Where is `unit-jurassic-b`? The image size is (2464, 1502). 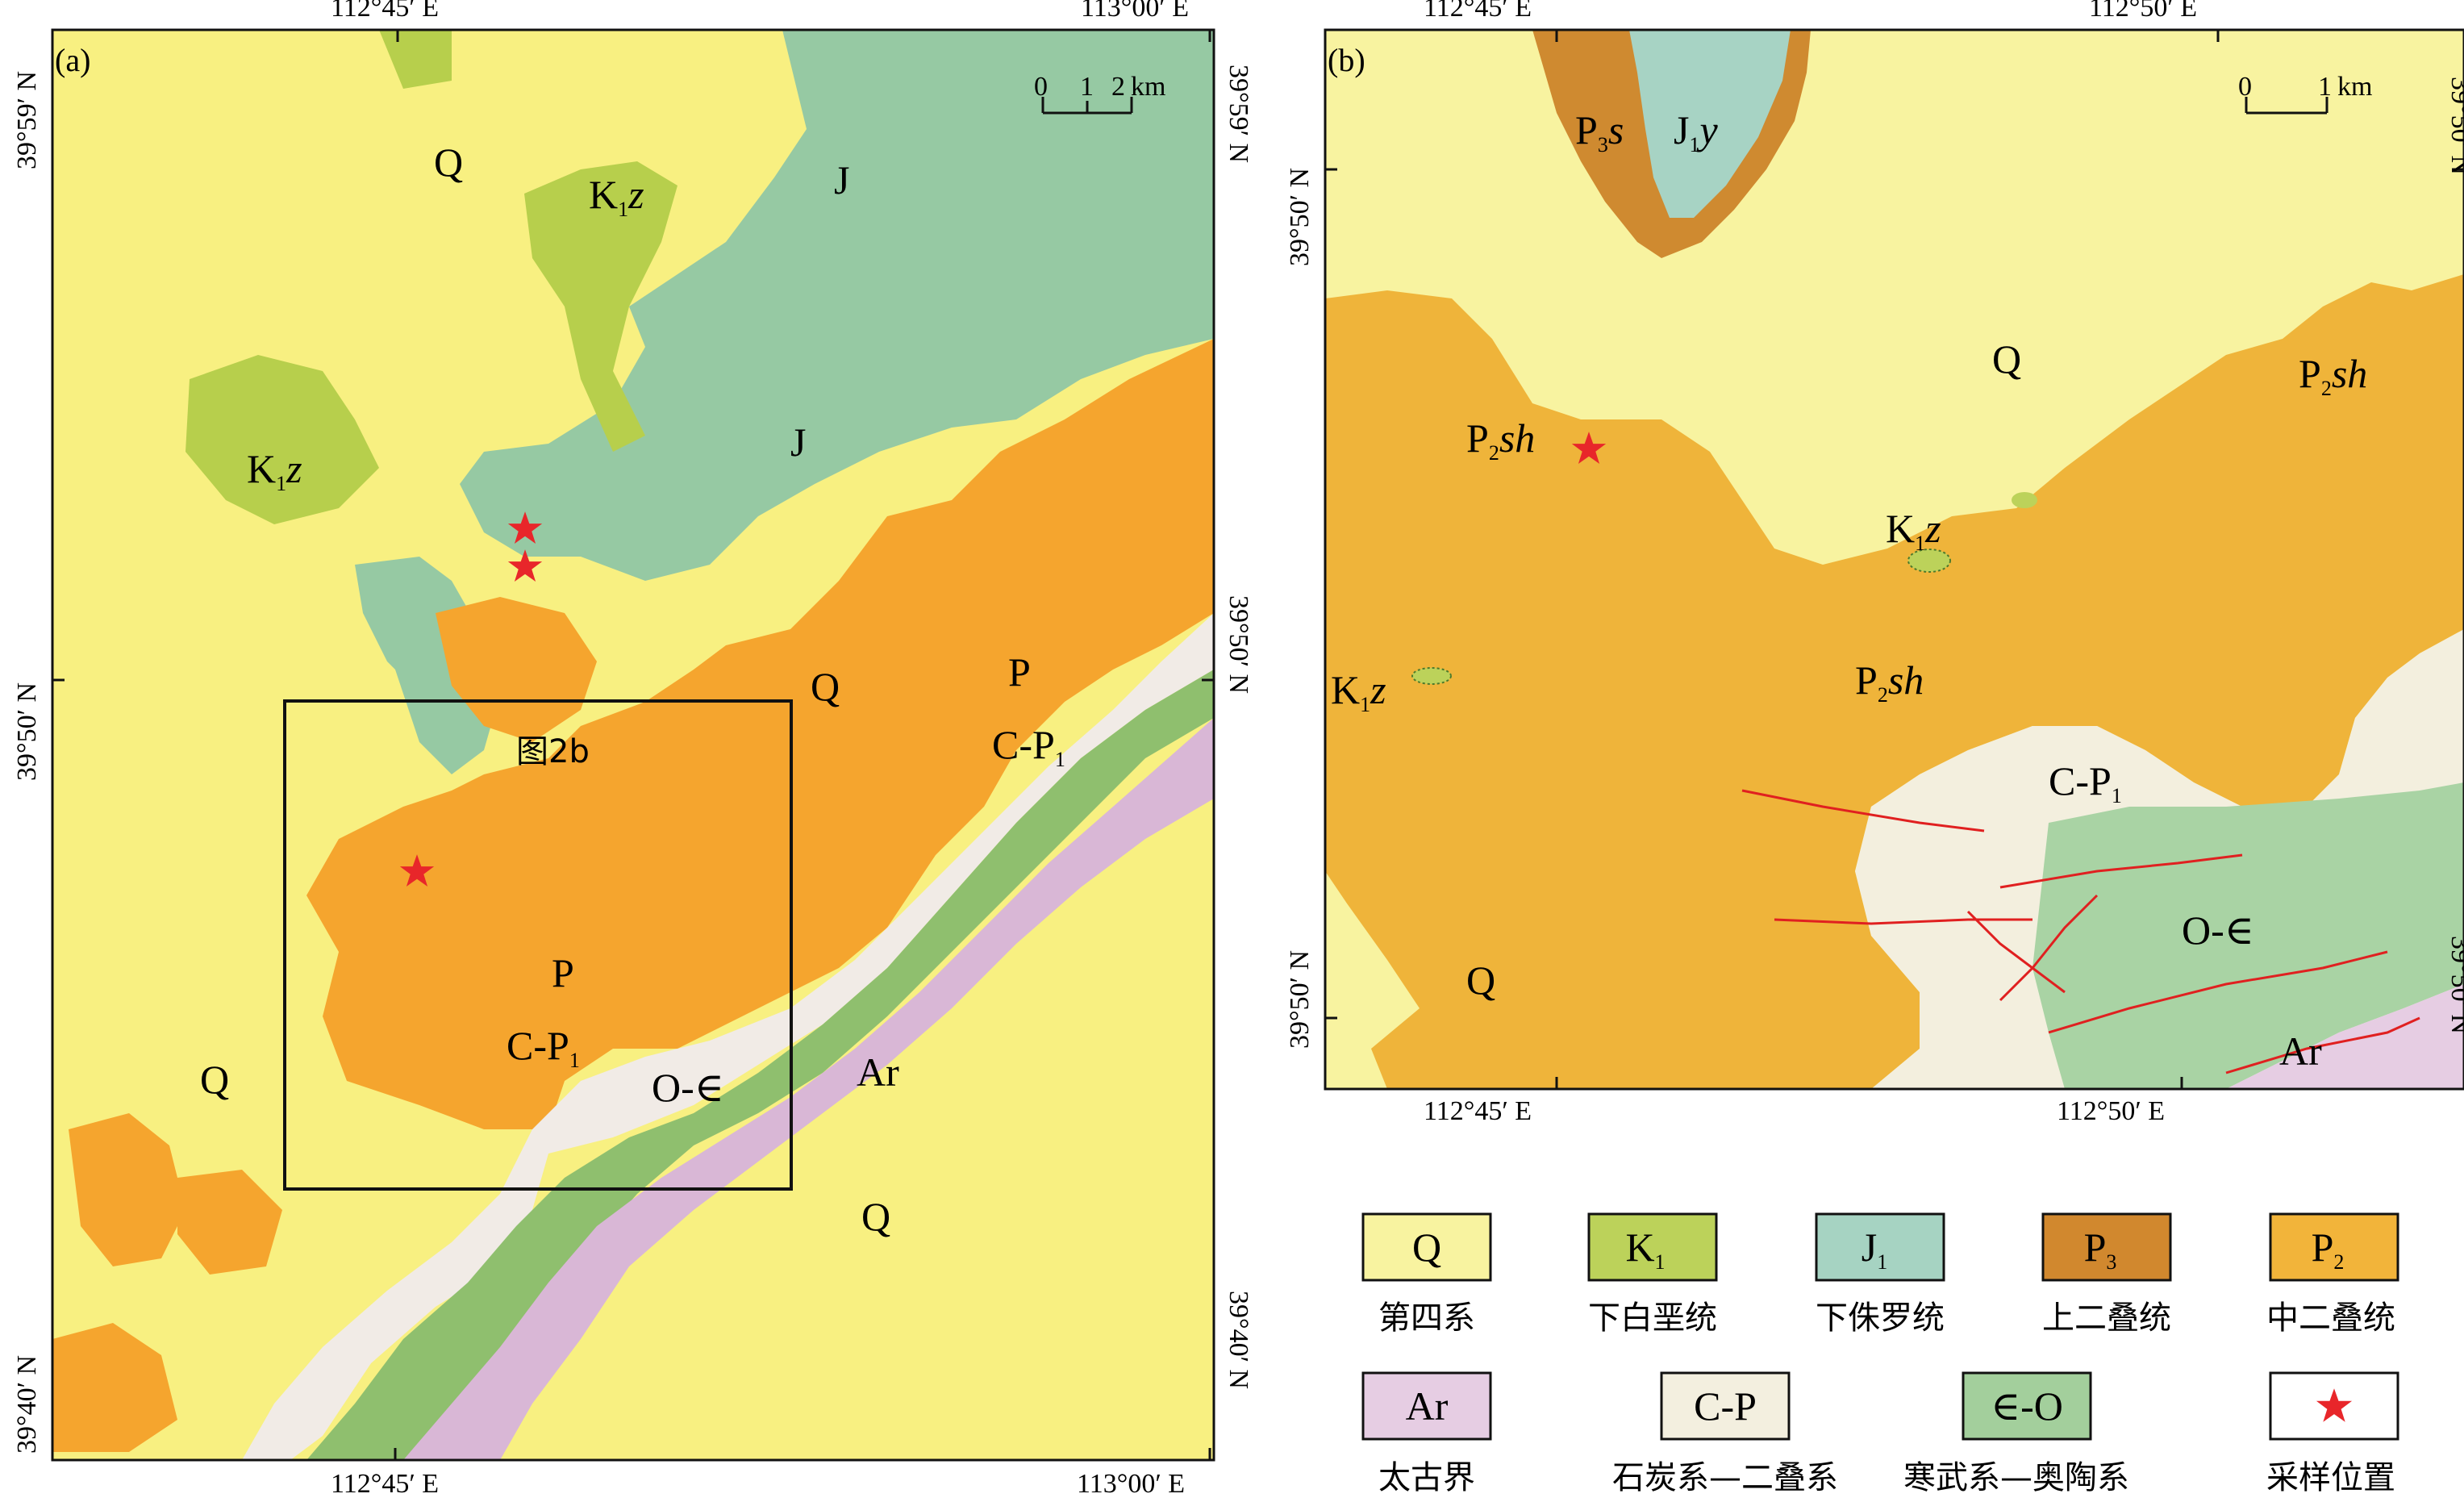 unit-jurassic-b is located at coordinates (1710, 124).